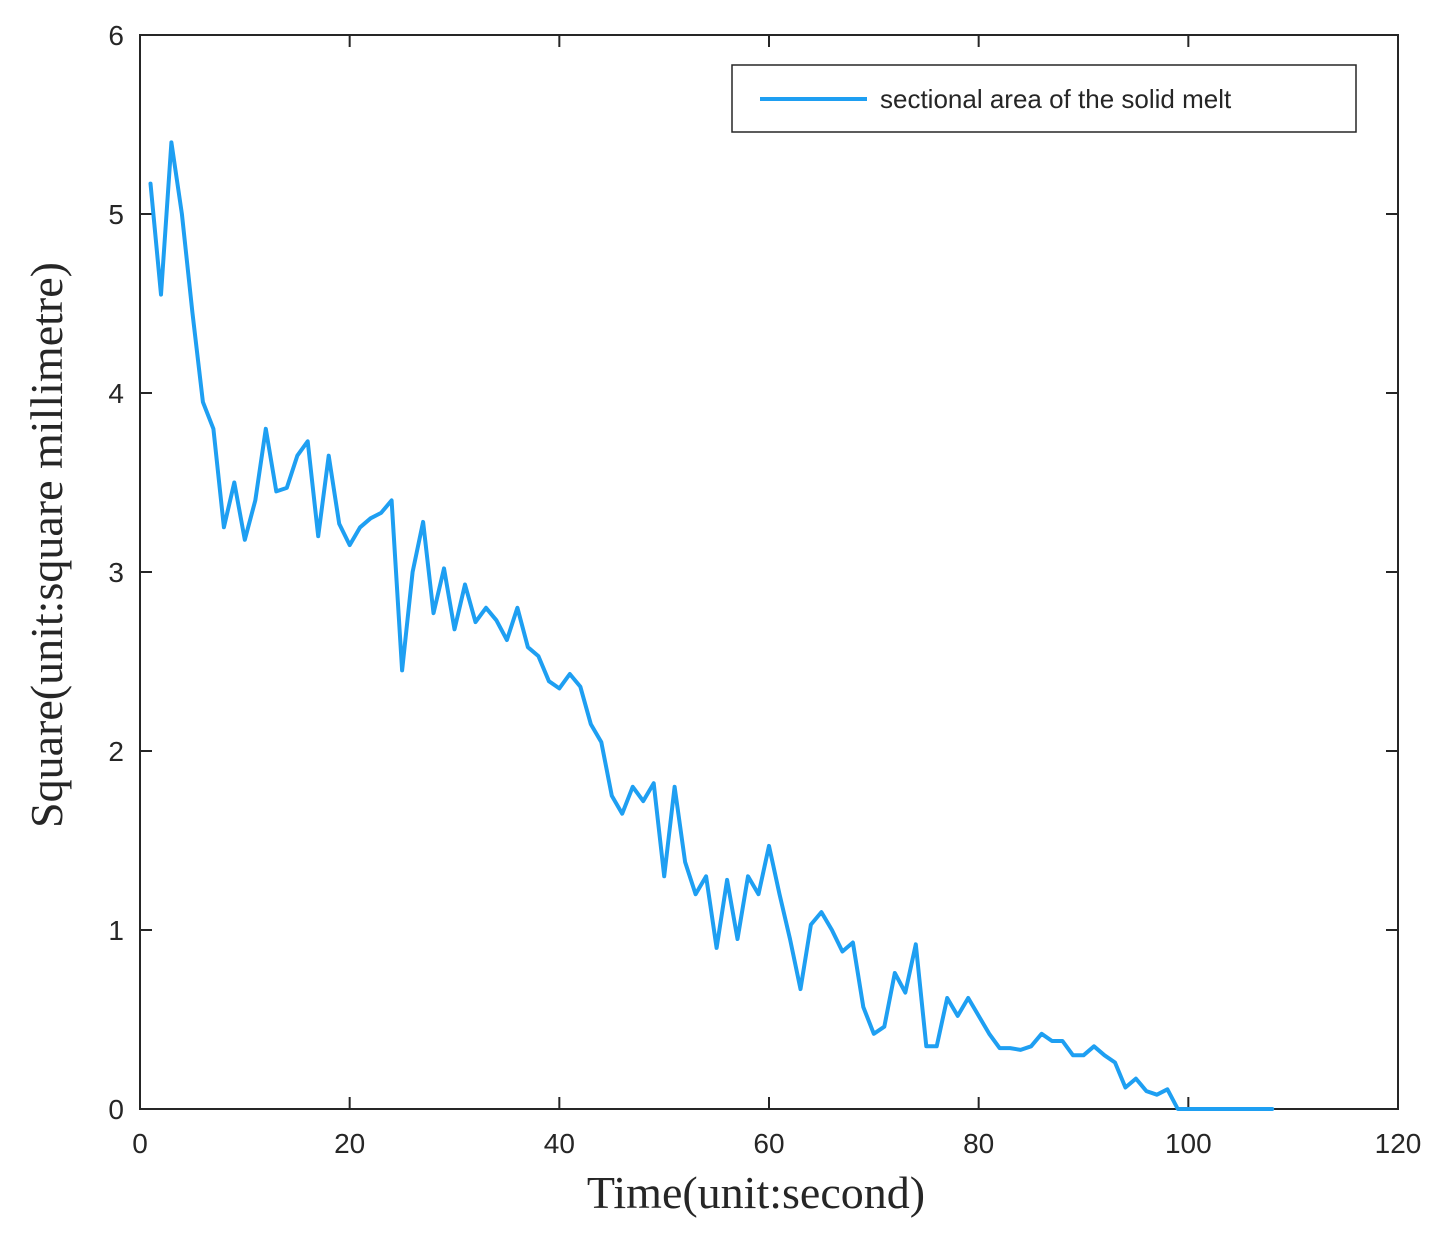  What do you see at coordinates (116, 393) in the screenshot?
I see `y-tick-label: 4` at bounding box center [116, 393].